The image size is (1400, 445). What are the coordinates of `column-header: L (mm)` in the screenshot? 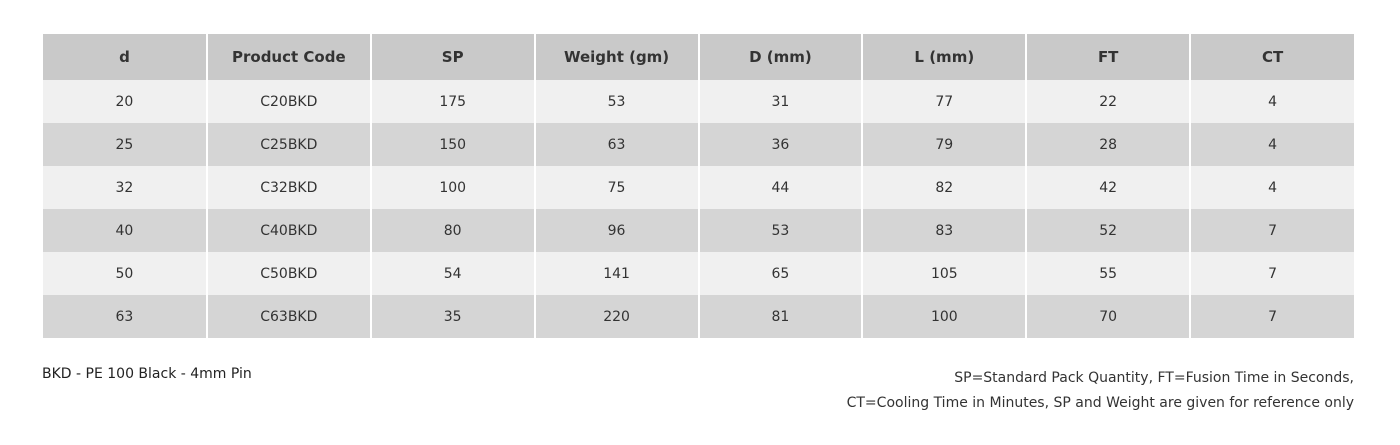 It's located at (944, 57).